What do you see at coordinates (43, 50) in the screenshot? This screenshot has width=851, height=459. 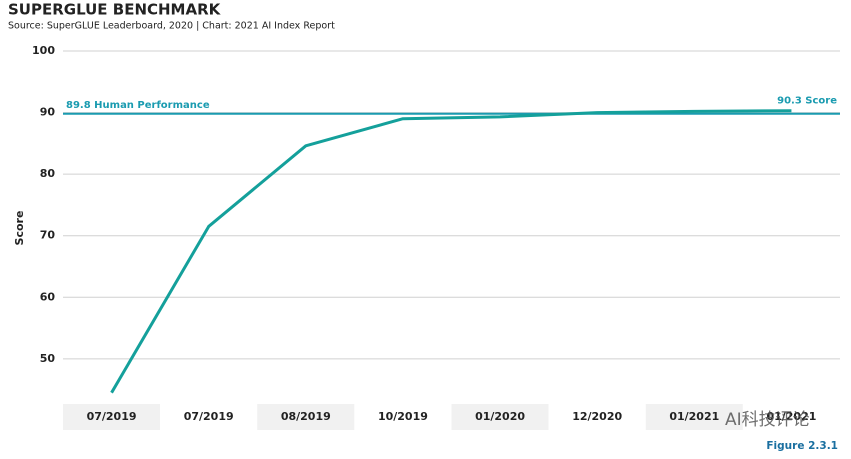 I see `y-tick-label: 100` at bounding box center [43, 50].